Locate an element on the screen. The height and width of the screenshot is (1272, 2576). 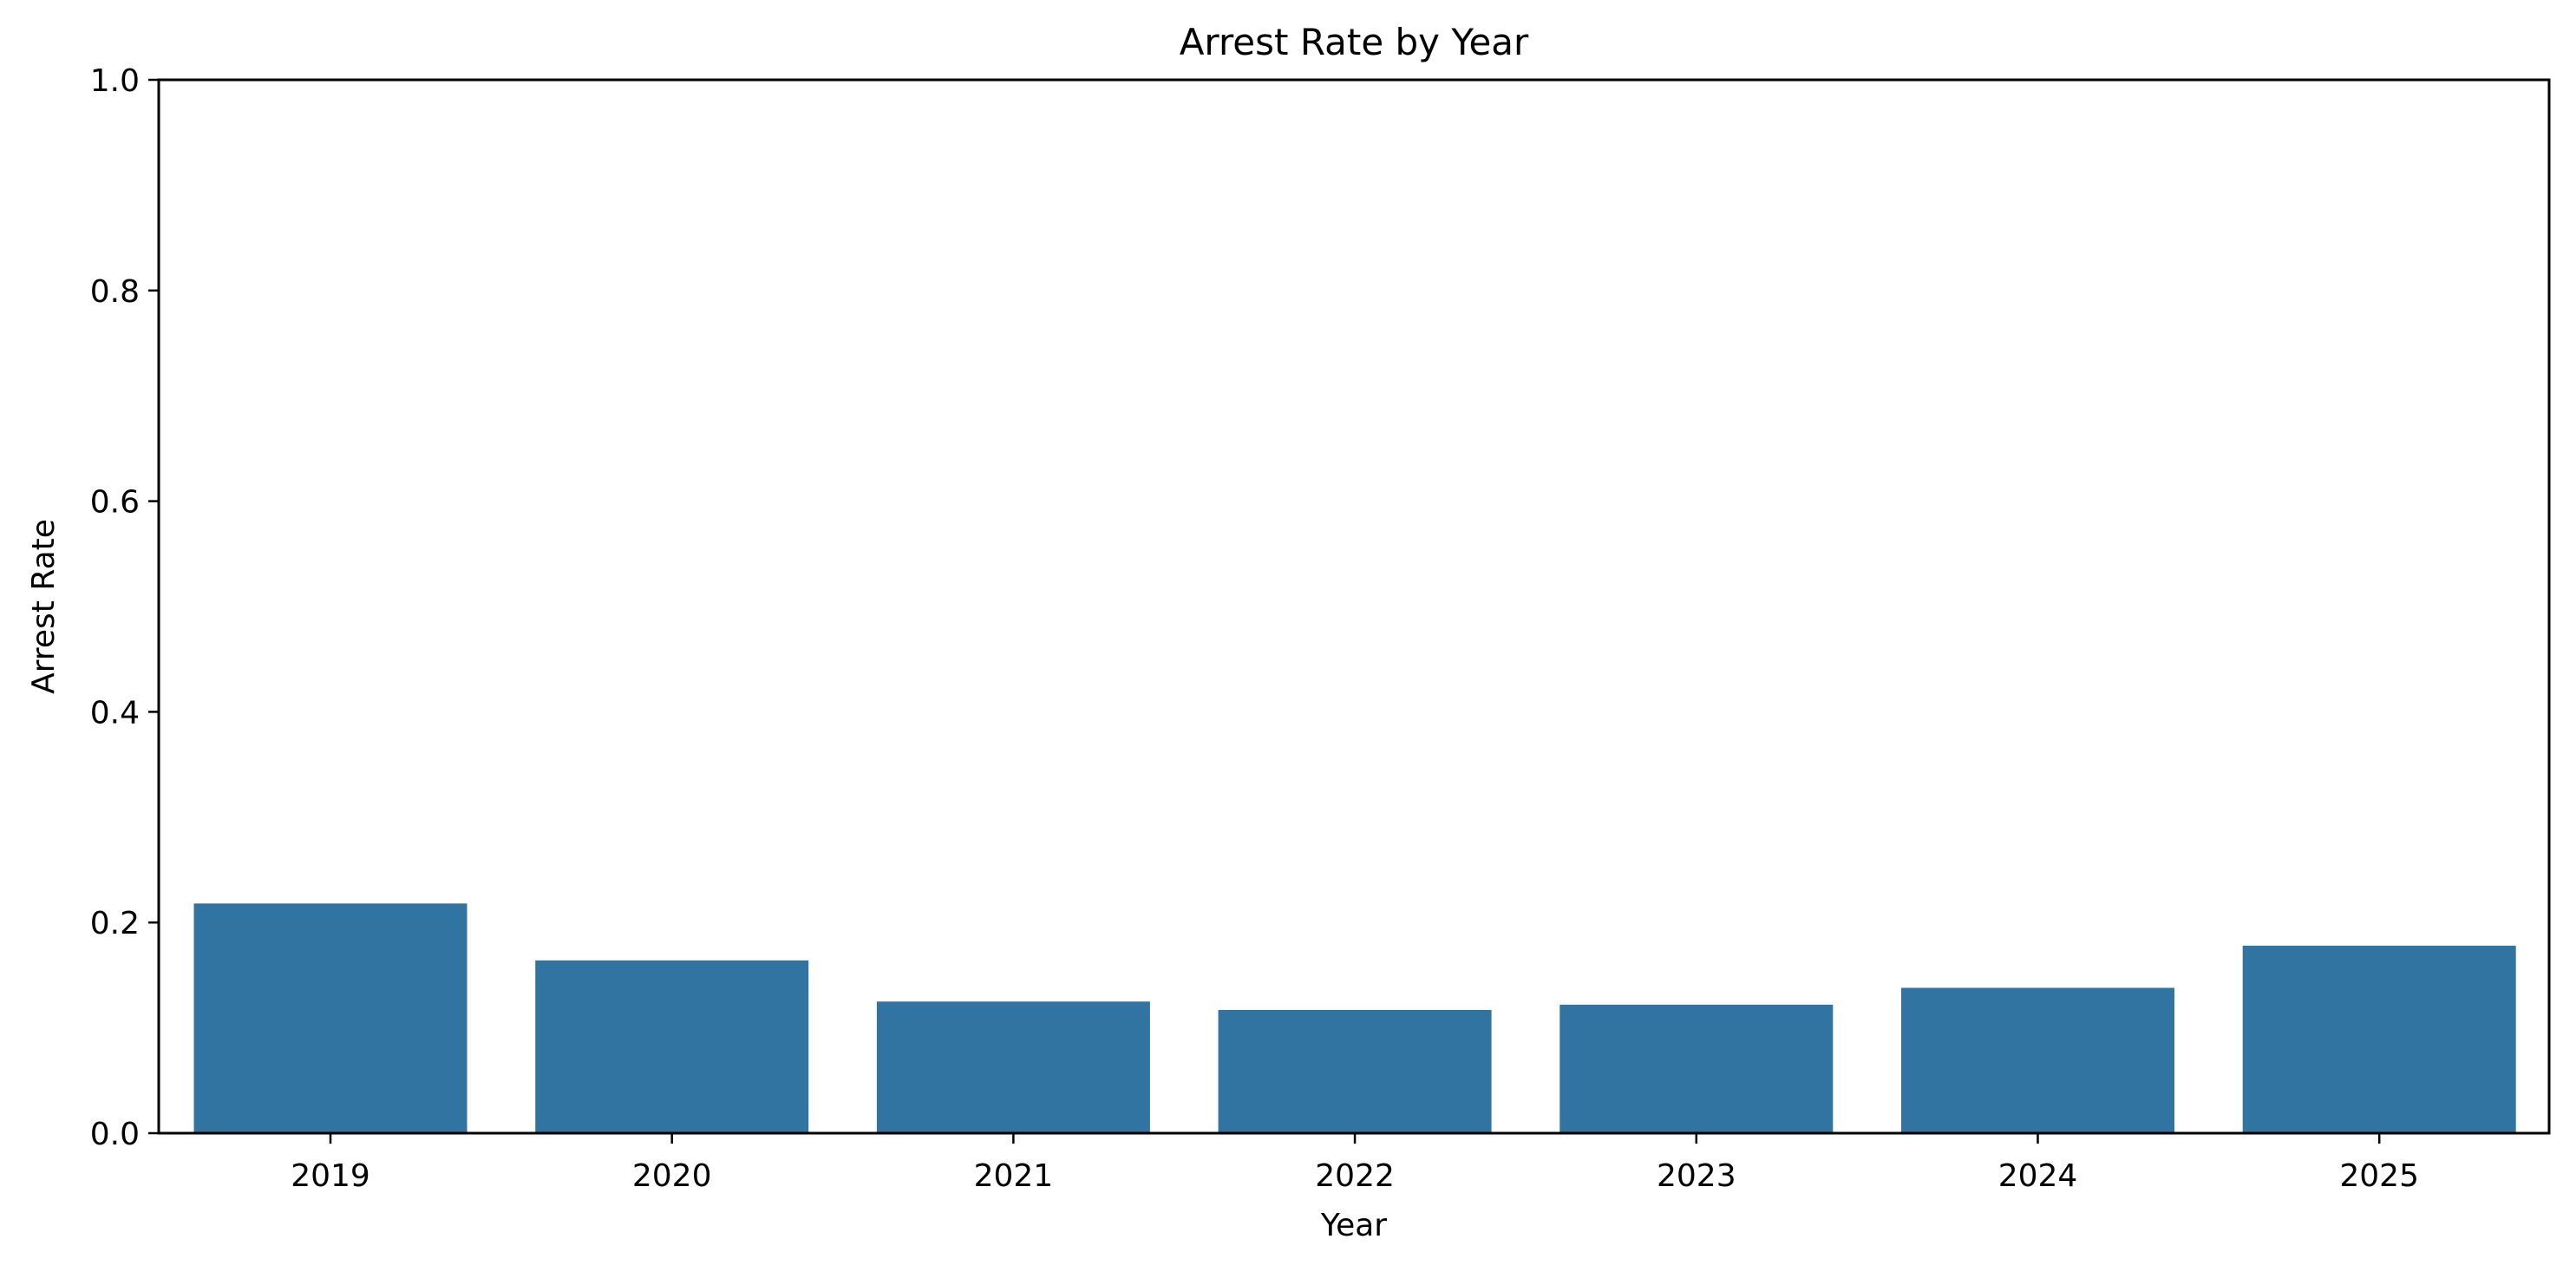
x-tick-label-2024: 2024 is located at coordinates (2038, 1176).